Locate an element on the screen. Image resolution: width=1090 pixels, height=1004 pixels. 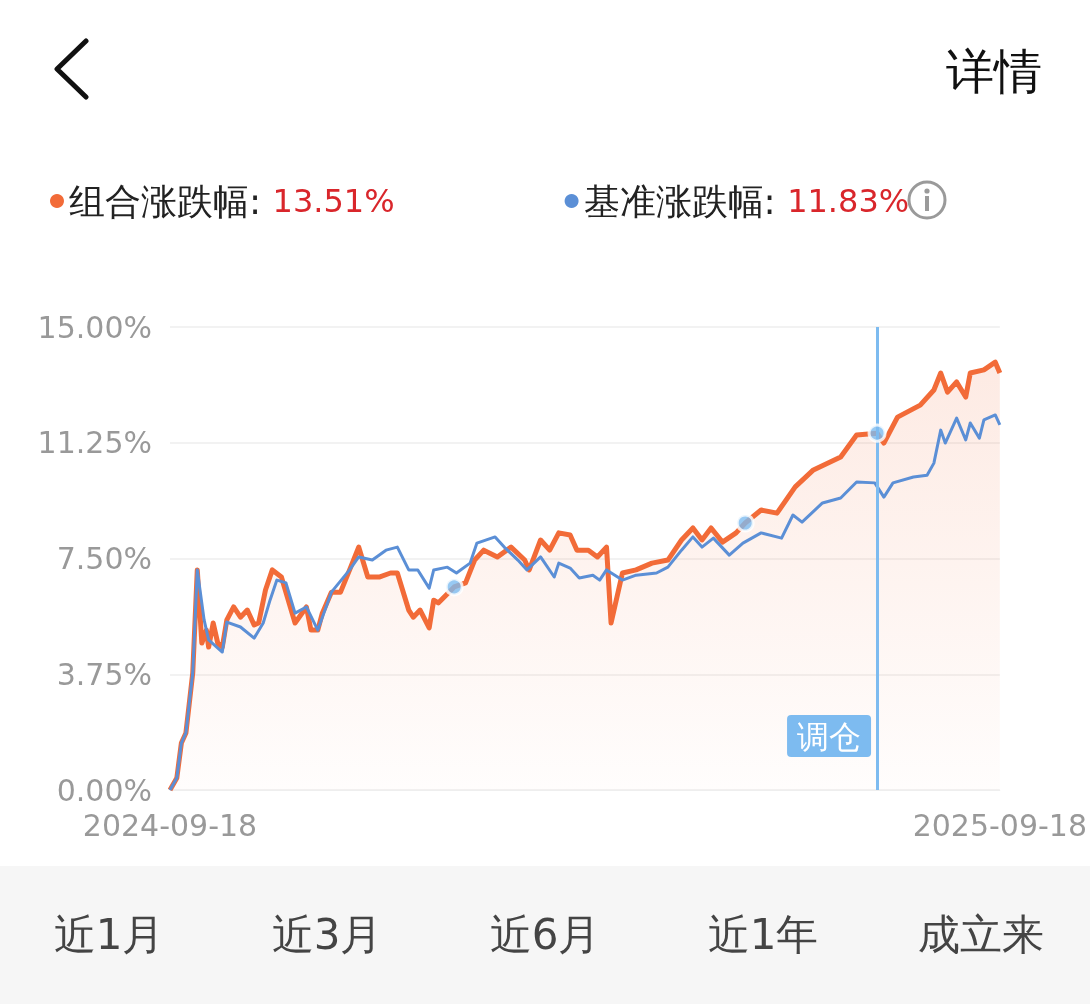
text: 详情 is located at coordinates (994, 71).